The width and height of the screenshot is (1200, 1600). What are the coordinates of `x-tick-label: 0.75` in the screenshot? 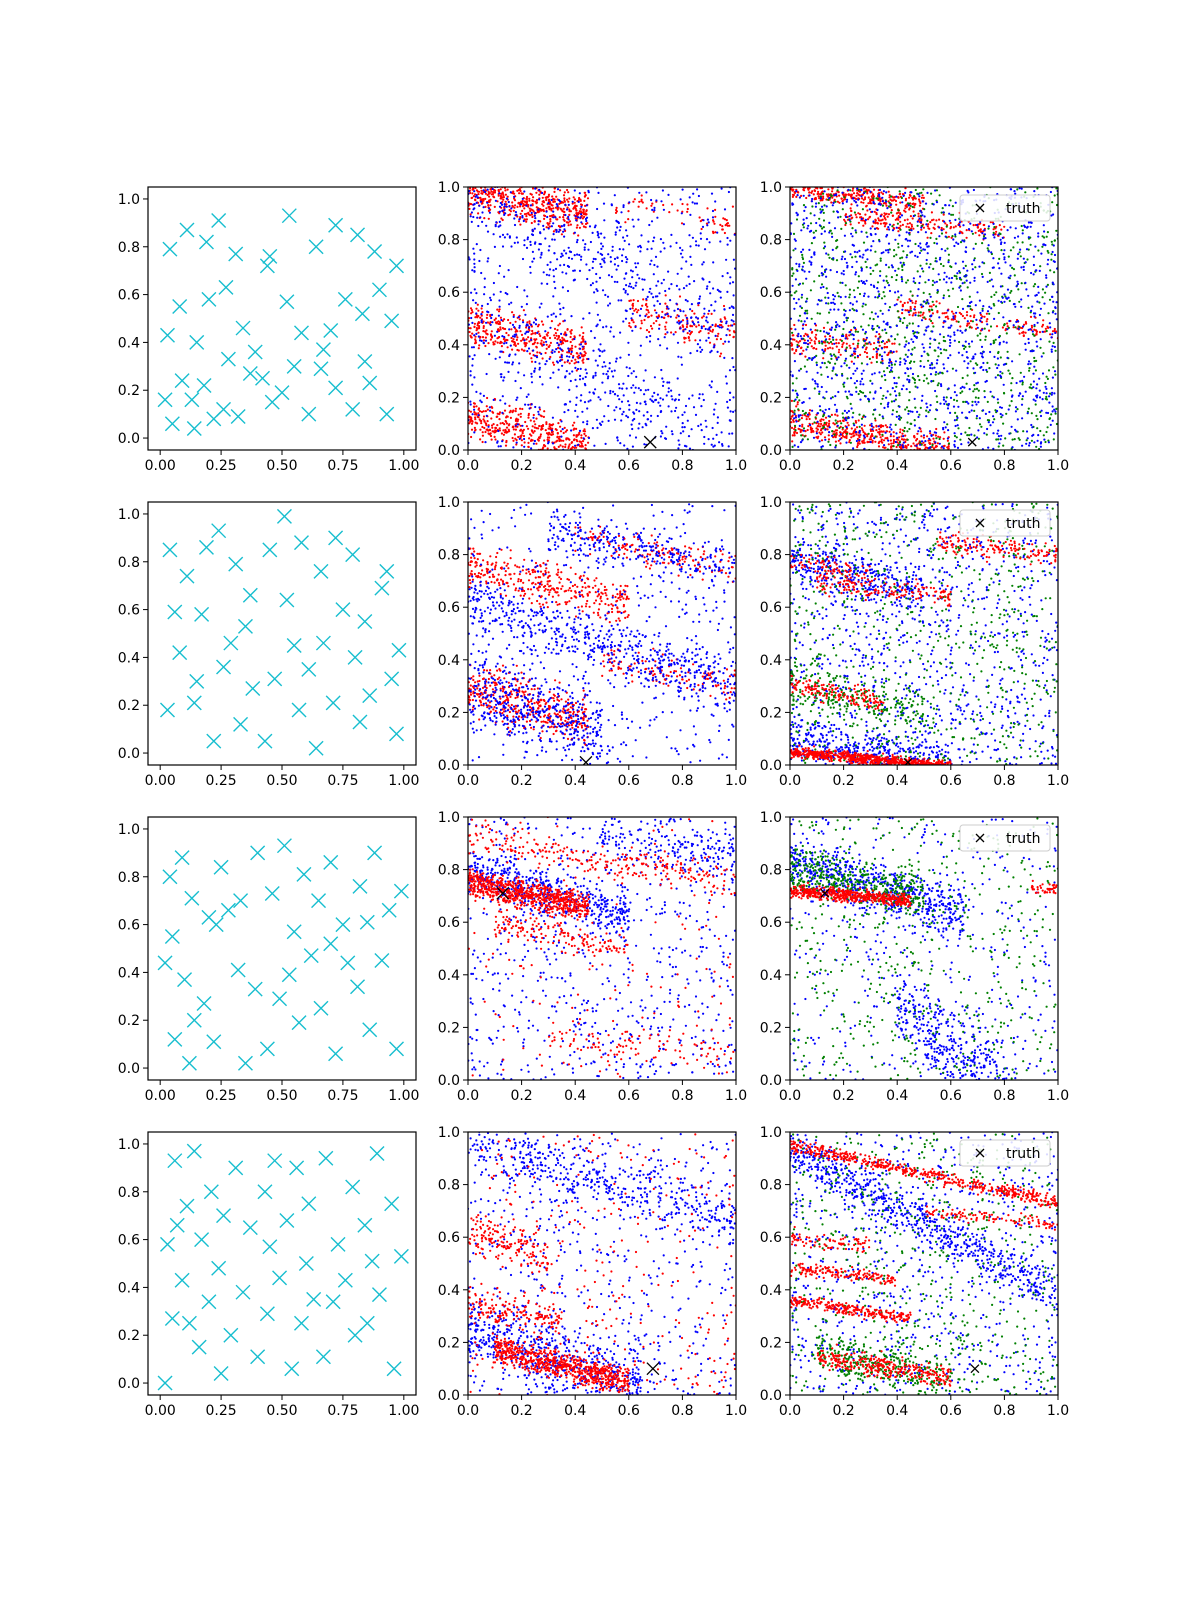 It's located at (342, 466).